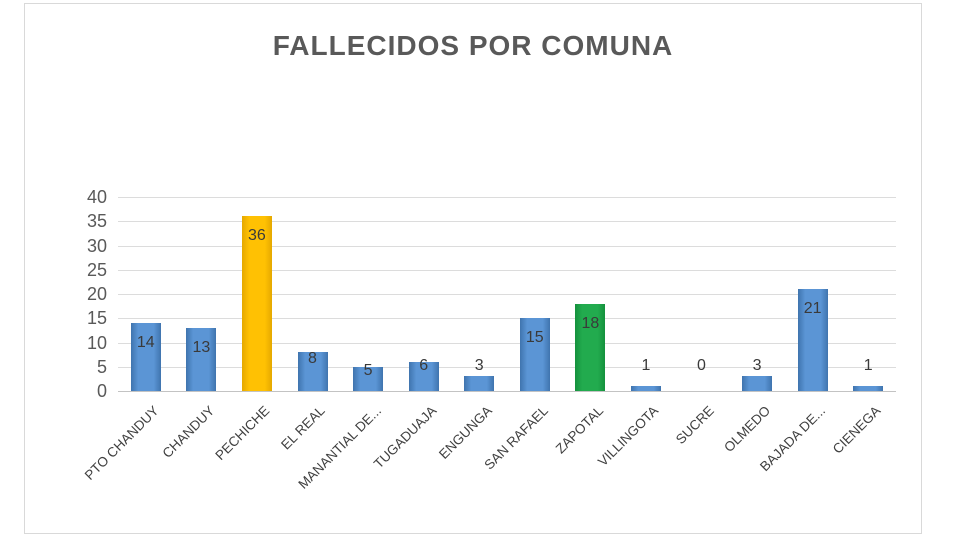 The height and width of the screenshot is (540, 960). I want to click on bar-villingota, so click(645, 388).